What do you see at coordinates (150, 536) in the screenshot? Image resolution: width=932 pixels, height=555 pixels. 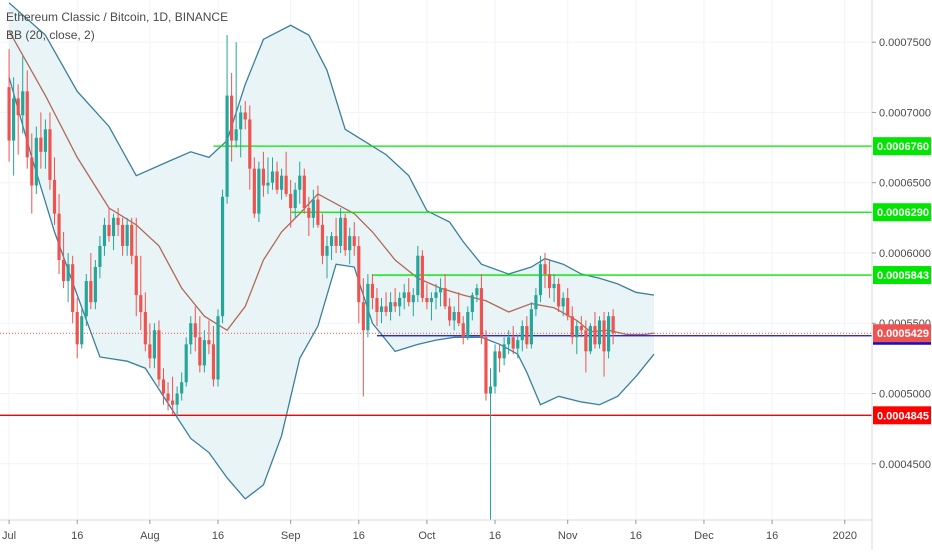 I see `x-tick-label: Aug` at bounding box center [150, 536].